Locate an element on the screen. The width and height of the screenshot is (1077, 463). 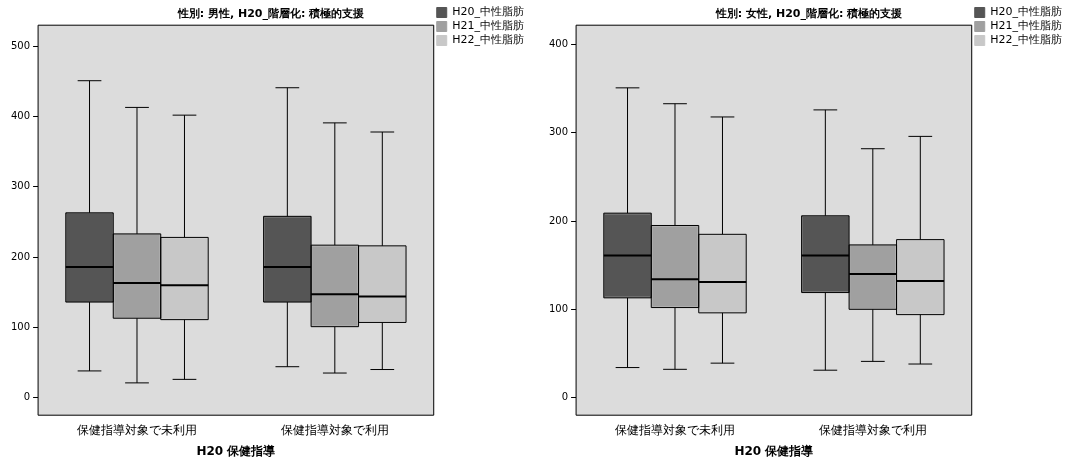
chart-title: 性別: 男性, H20_階層化: 積極的支援 is located at coordinates (270, 14).